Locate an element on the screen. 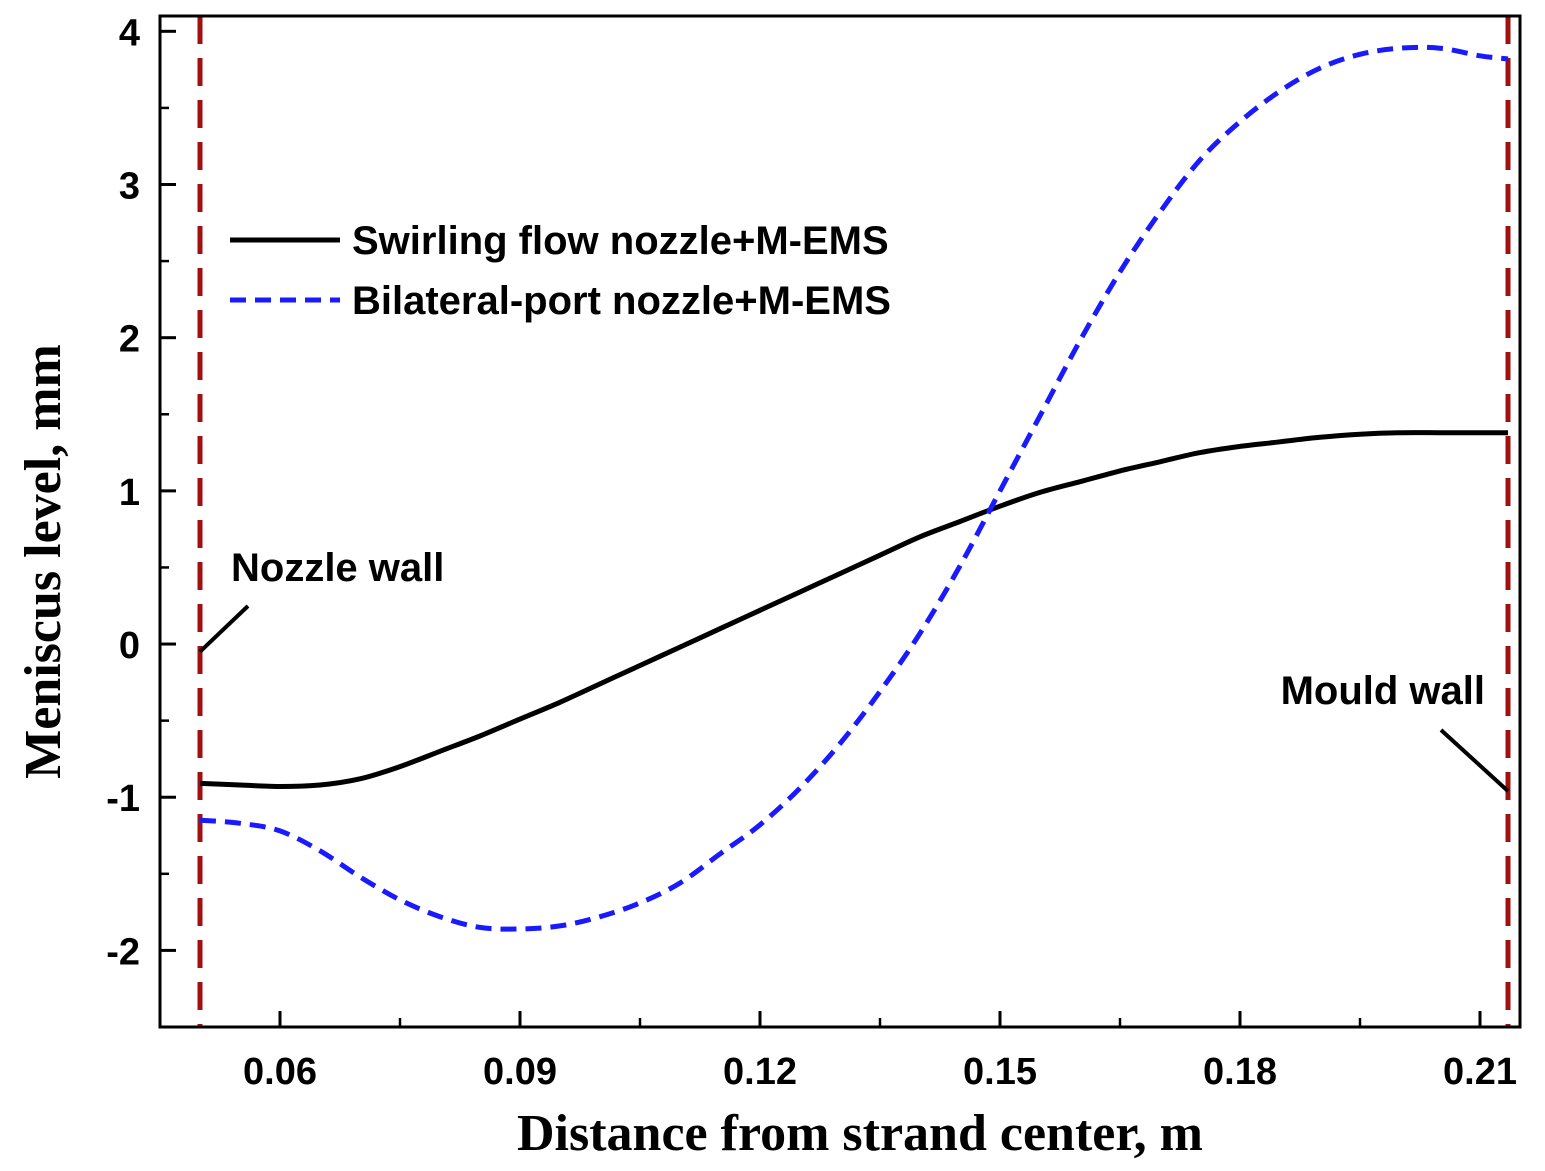 The width and height of the screenshot is (1545, 1171). mould-wall-label: Mould wall is located at coordinates (1383, 691).